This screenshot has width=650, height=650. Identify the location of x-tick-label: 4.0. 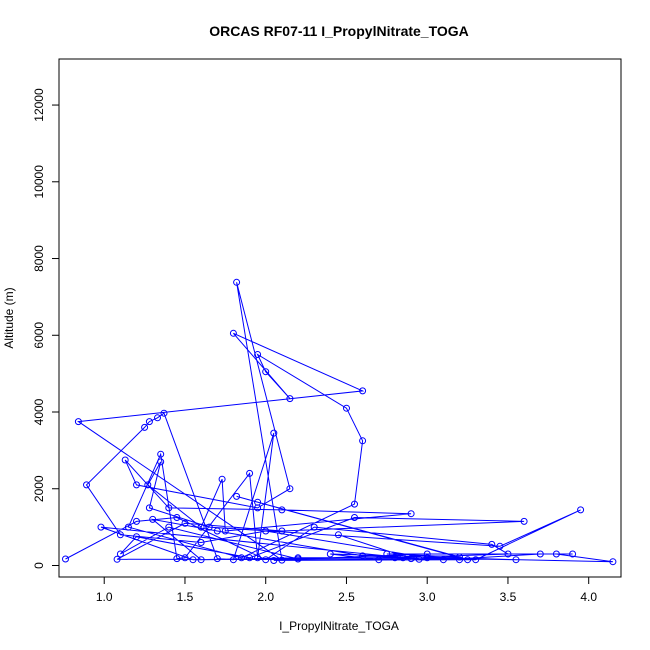
(588, 597).